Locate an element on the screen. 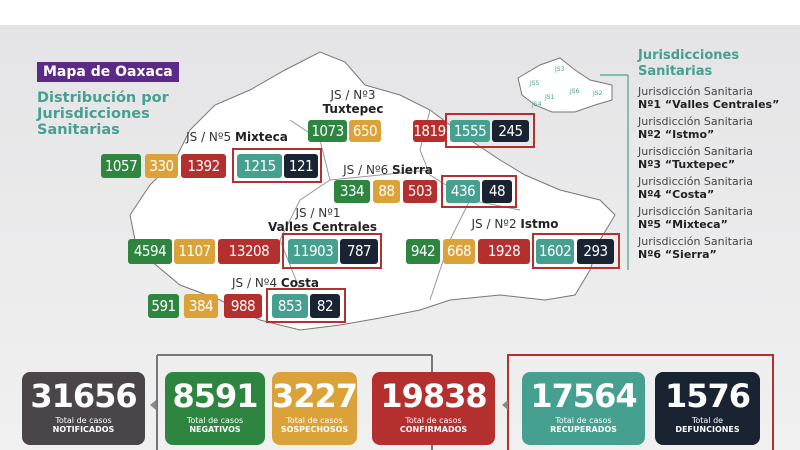 Image resolution: width=800 pixels, height=450 pixels. legend-item-name: Nº3 “Tuxtepec” is located at coordinates (687, 164).